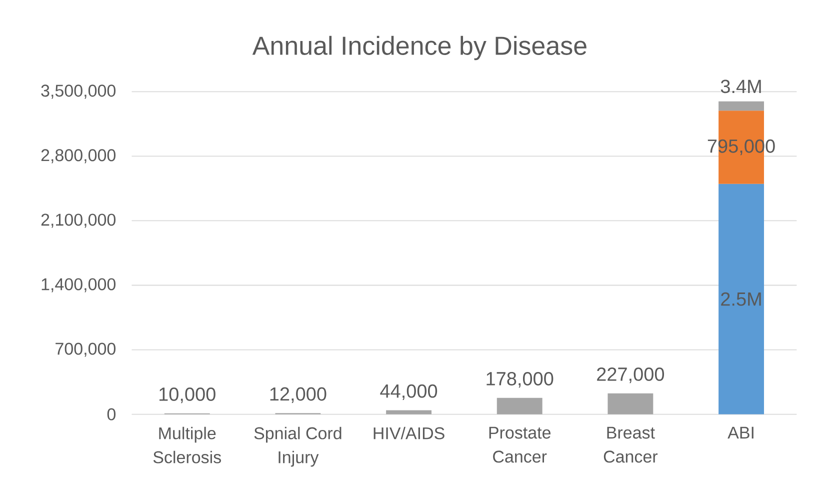 This screenshot has width=823, height=489. Describe the element at coordinates (298, 446) in the screenshot. I see `x-tick-label: Spnial Cord Injury` at that location.